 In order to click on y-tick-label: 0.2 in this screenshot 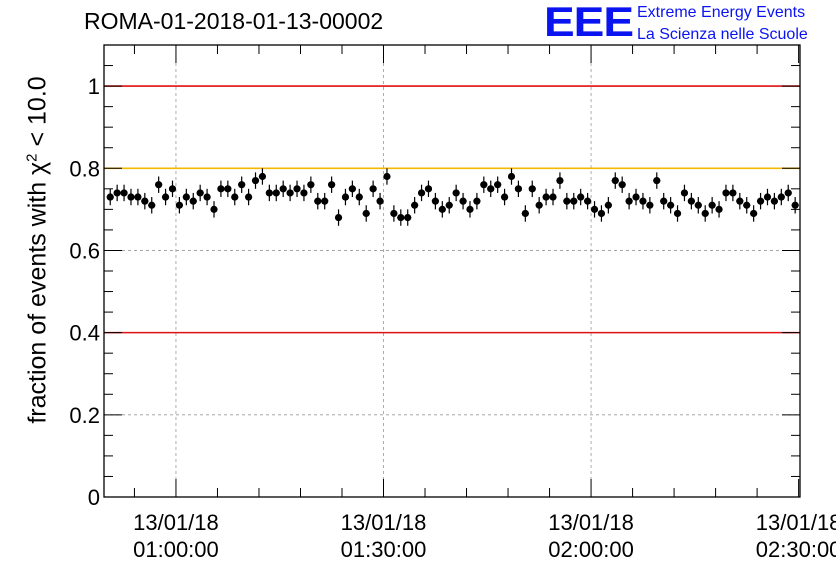, I will do `click(84, 415)`.